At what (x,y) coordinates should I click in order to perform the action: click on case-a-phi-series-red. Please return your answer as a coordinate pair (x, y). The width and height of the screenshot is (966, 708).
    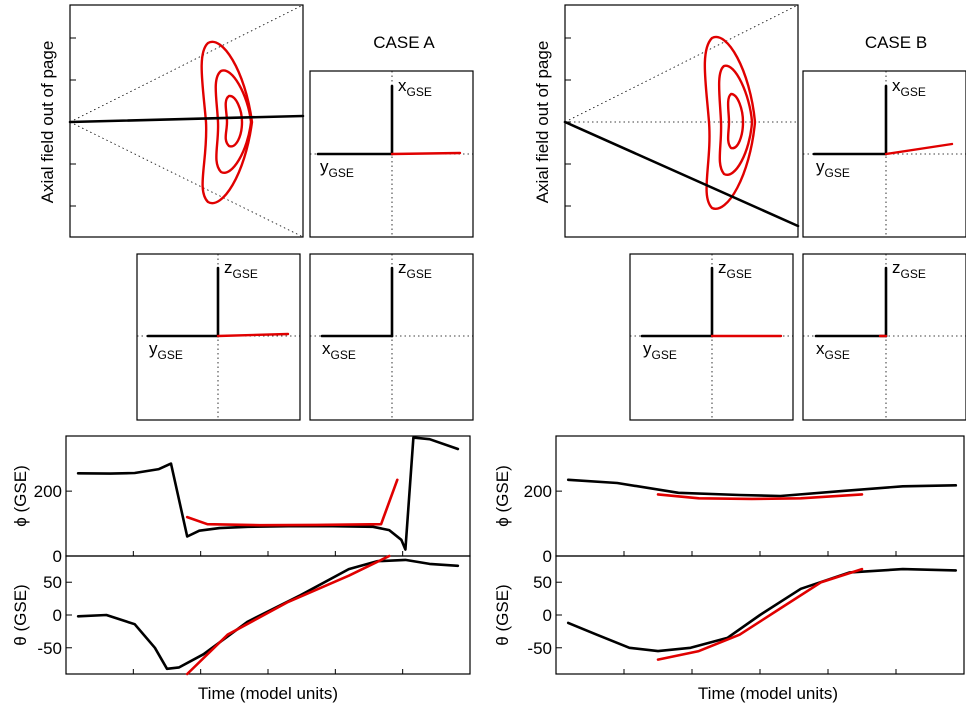
    Looking at the image, I should click on (292, 502).